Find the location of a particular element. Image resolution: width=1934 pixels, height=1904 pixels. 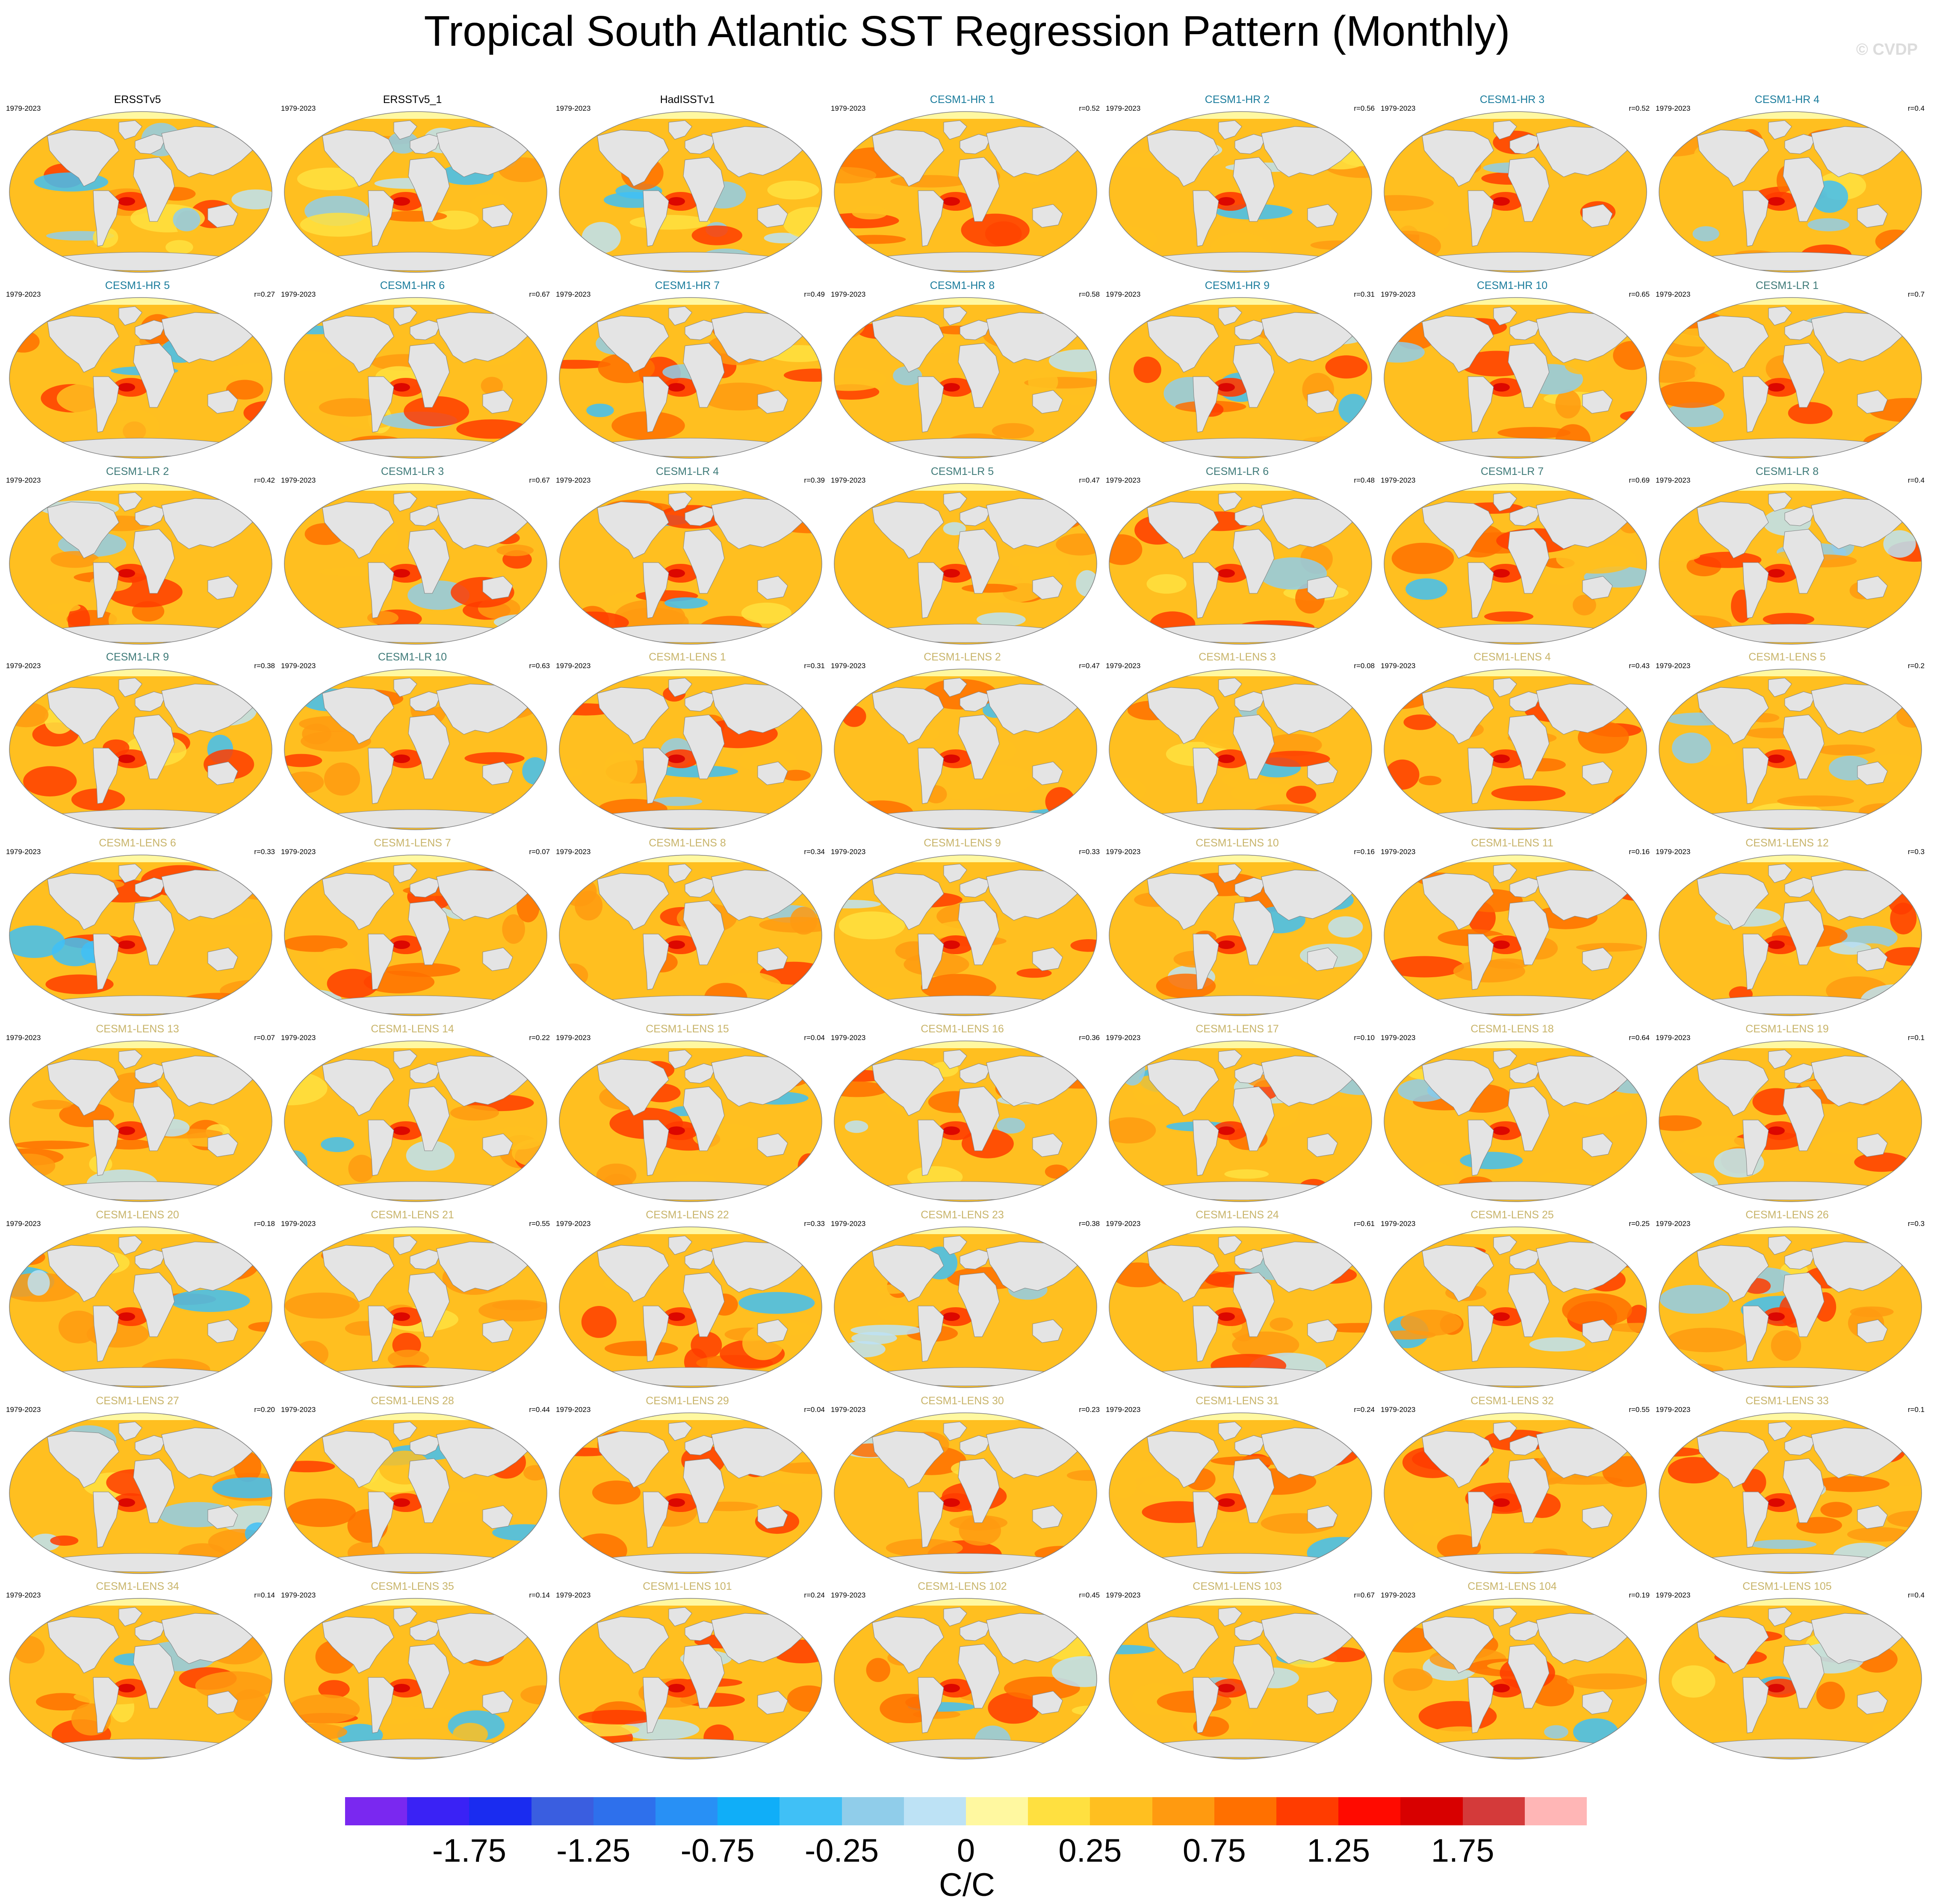

panel-pattern-correlation: r=0.38 is located at coordinates (1089, 1223).